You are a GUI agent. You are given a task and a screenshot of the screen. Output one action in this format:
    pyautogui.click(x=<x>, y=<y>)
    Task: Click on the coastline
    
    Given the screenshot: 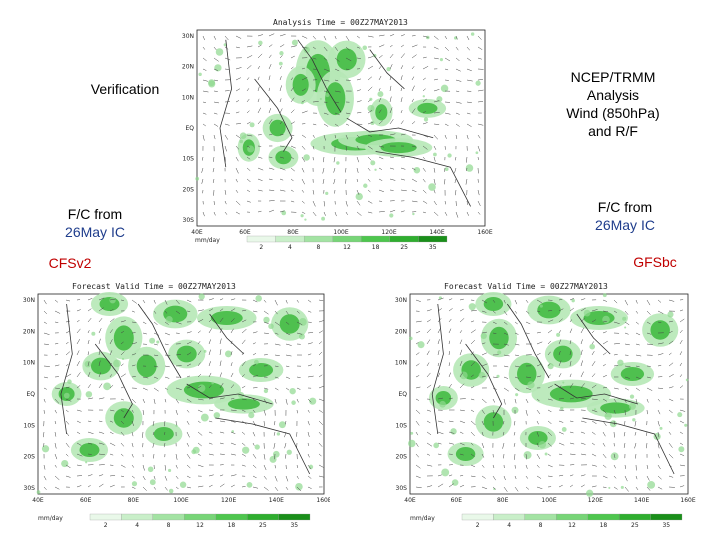 What is the action you would take?
    pyautogui.click(x=227, y=334)
    